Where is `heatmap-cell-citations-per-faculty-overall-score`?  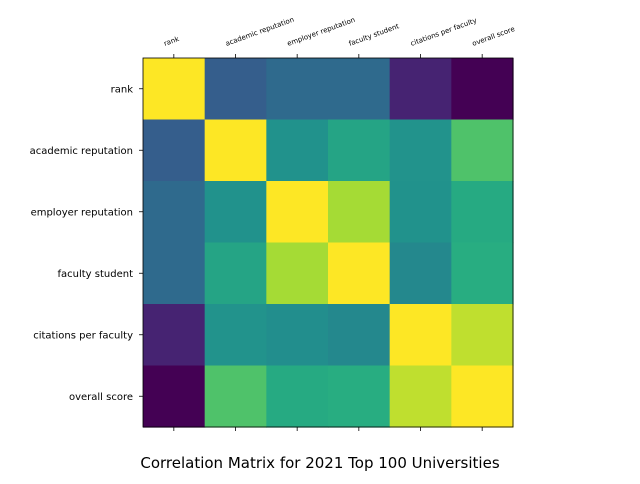
heatmap-cell-citations-per-faculty-overall-score is located at coordinates (482, 335).